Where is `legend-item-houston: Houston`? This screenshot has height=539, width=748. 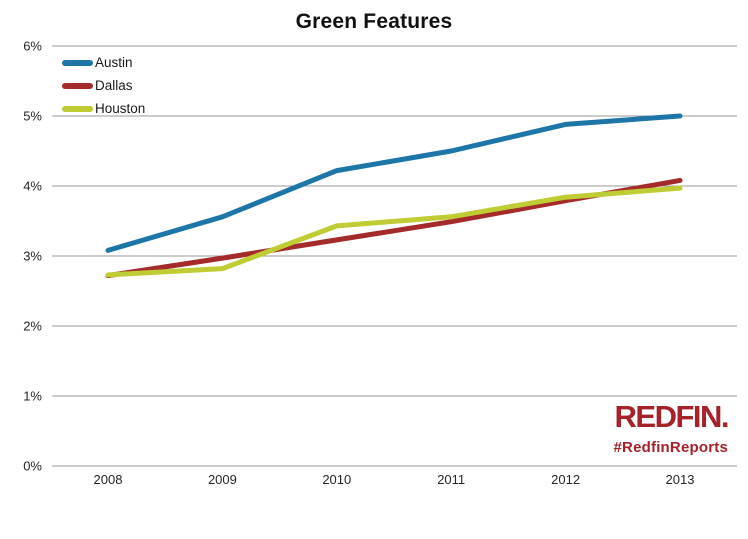 legend-item-houston: Houston is located at coordinates (103, 108).